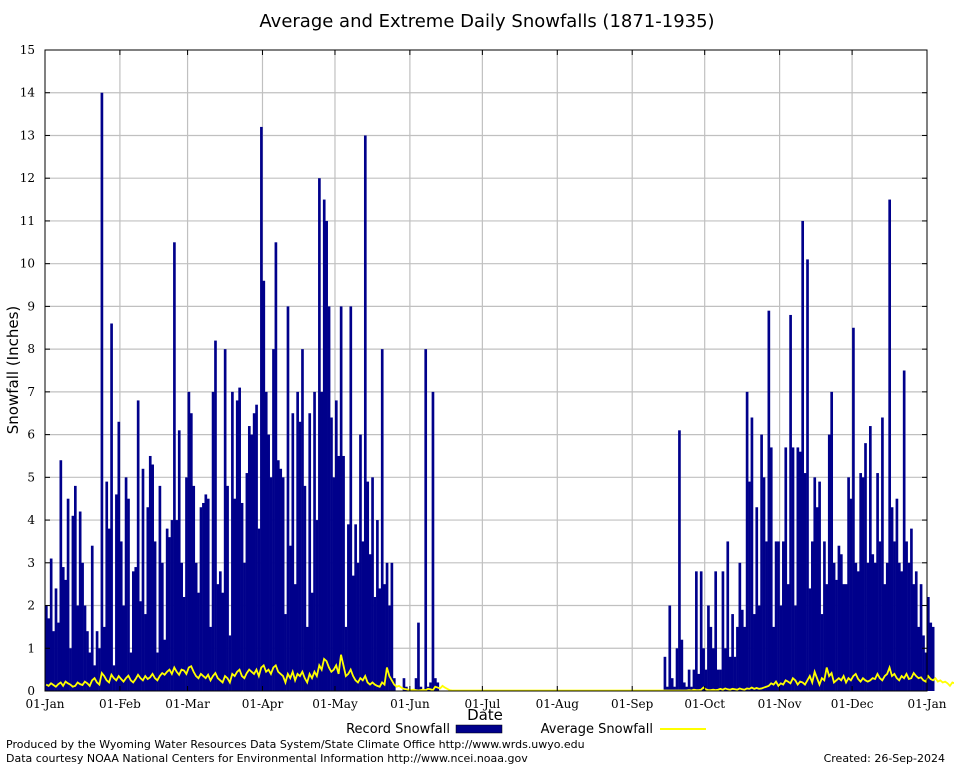 The height and width of the screenshot is (768, 954). Describe the element at coordinates (526, 729) in the screenshot. I see `legend: Record Snowfall Average Snowfall` at that location.